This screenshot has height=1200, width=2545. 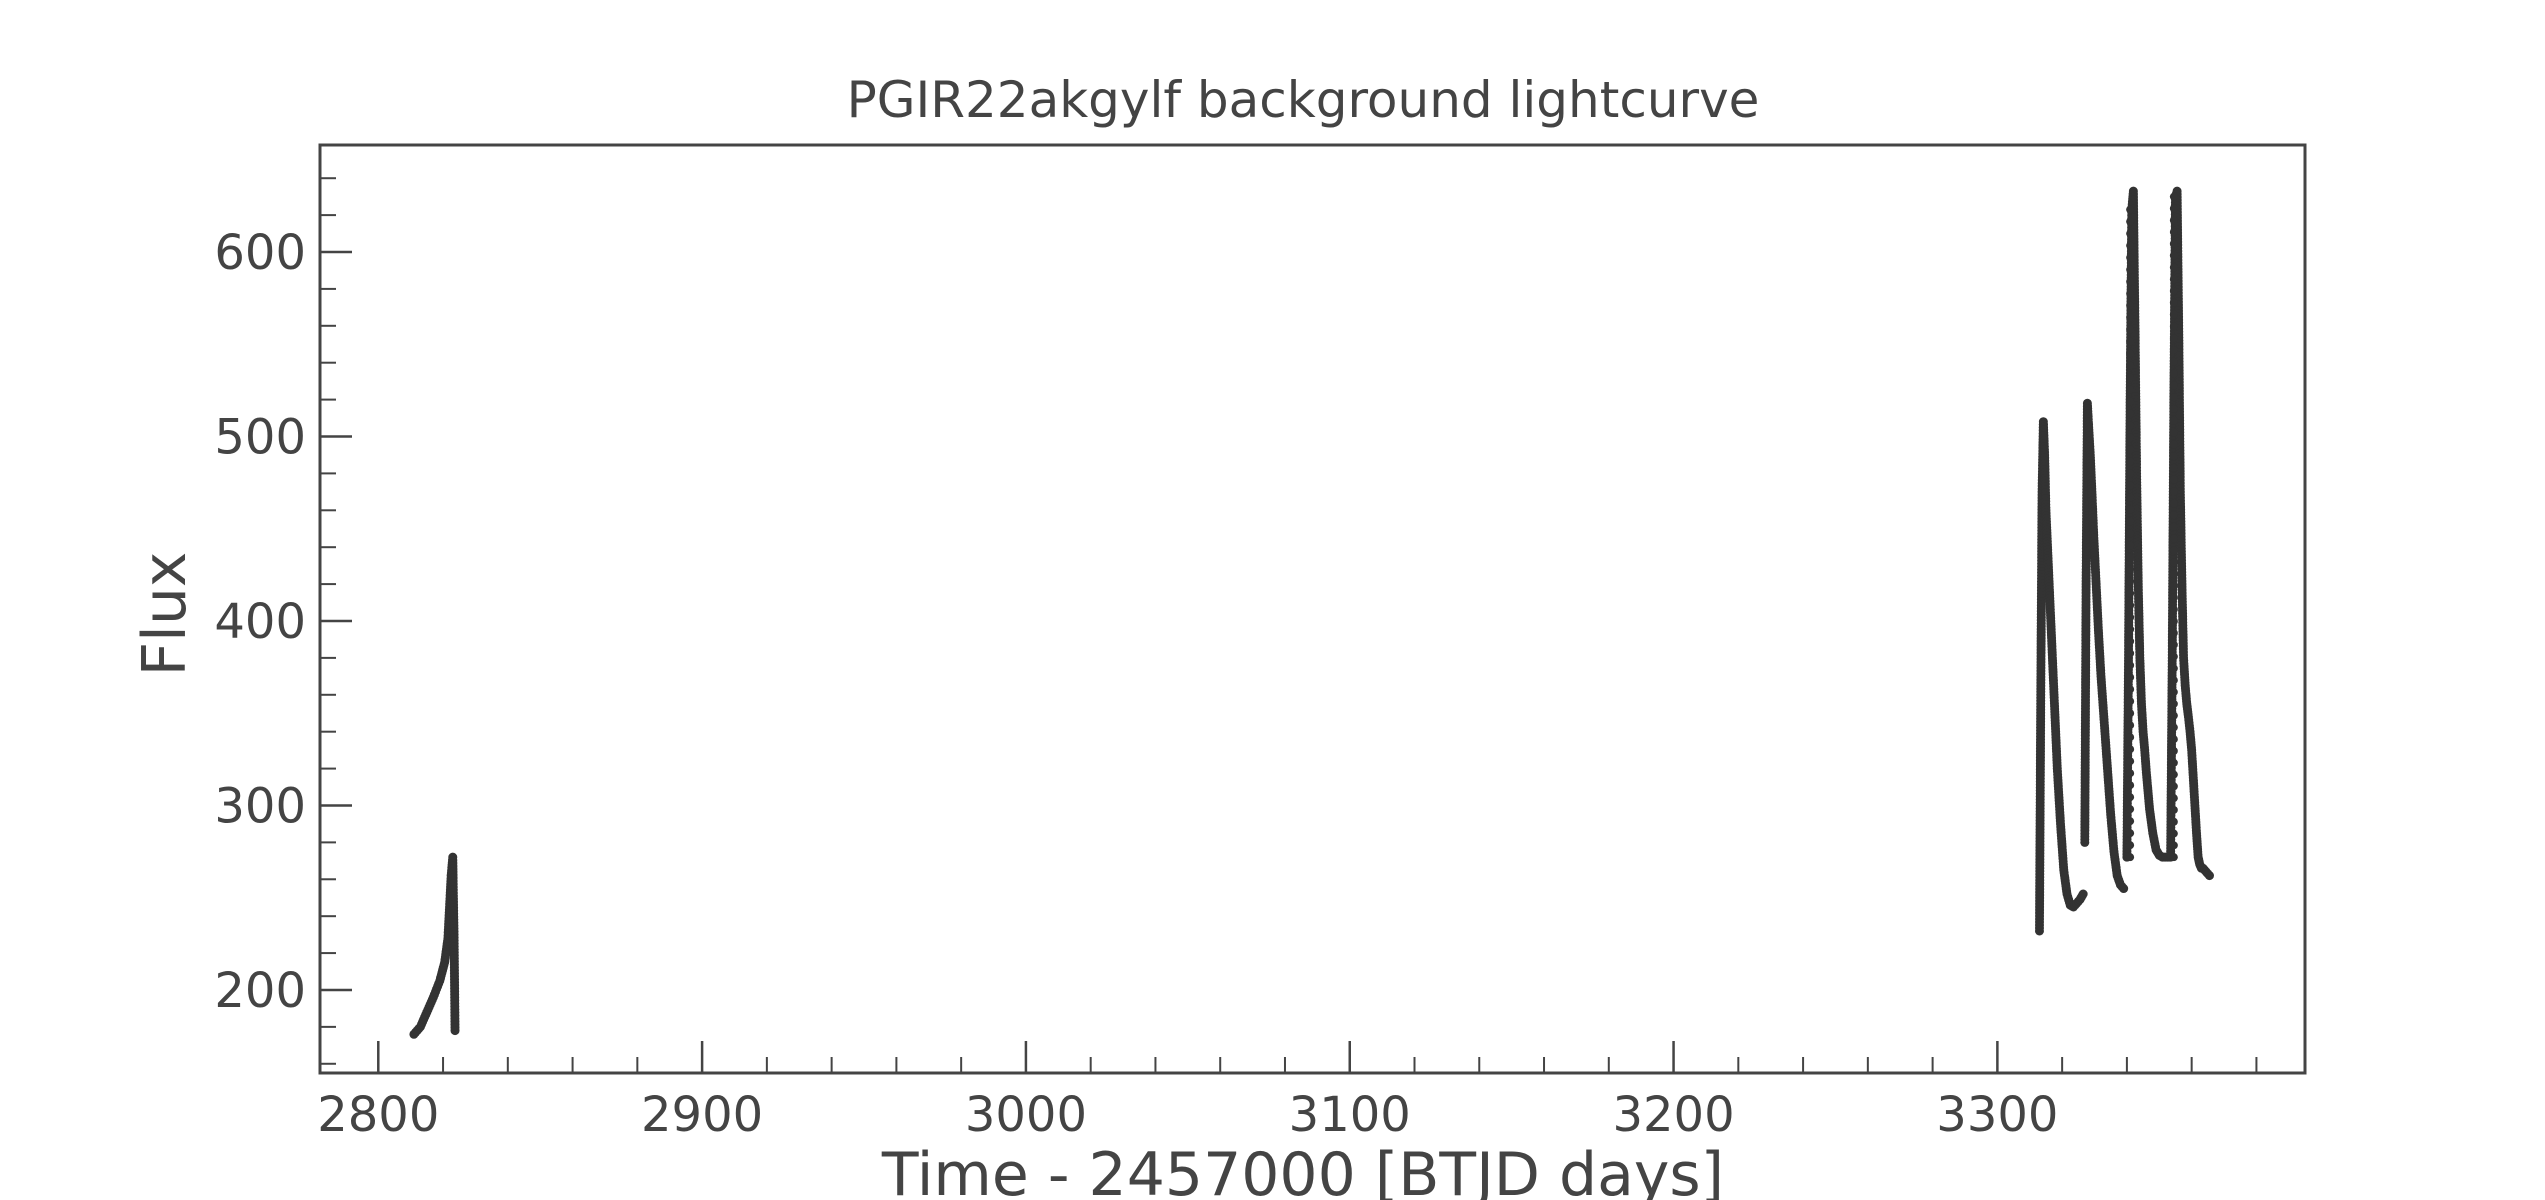 What do you see at coordinates (260, 437) in the screenshot?
I see `y-tick-label: 500` at bounding box center [260, 437].